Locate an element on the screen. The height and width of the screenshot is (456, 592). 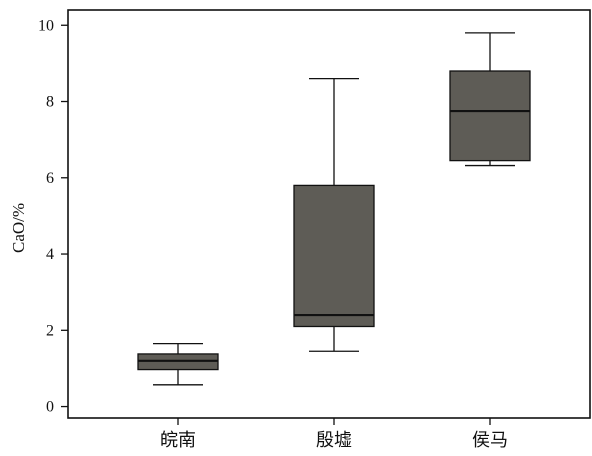
y-tick-label: 0 is located at coordinates (50, 407).